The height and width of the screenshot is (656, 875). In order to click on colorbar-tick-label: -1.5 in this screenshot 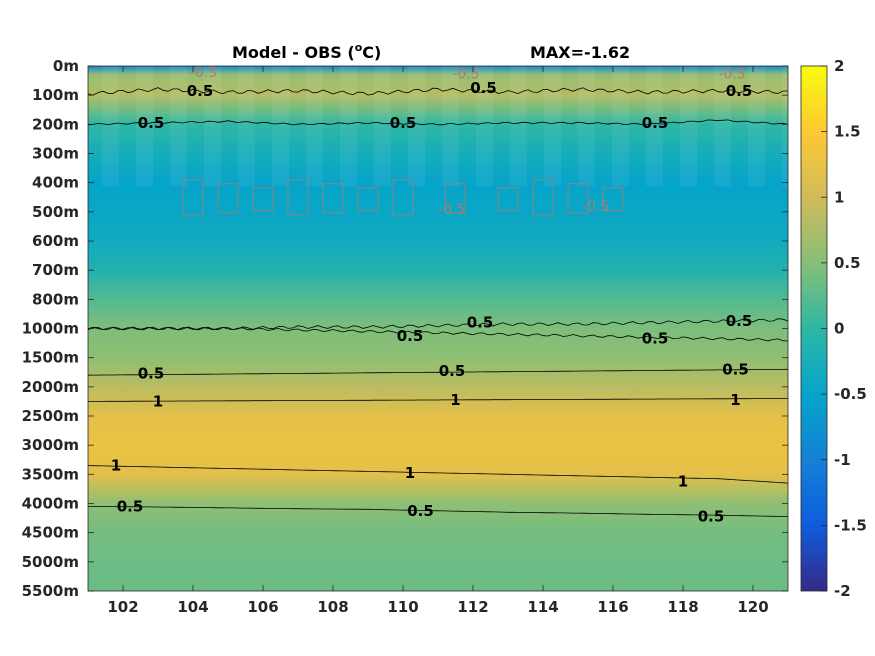, I will do `click(850, 525)`.